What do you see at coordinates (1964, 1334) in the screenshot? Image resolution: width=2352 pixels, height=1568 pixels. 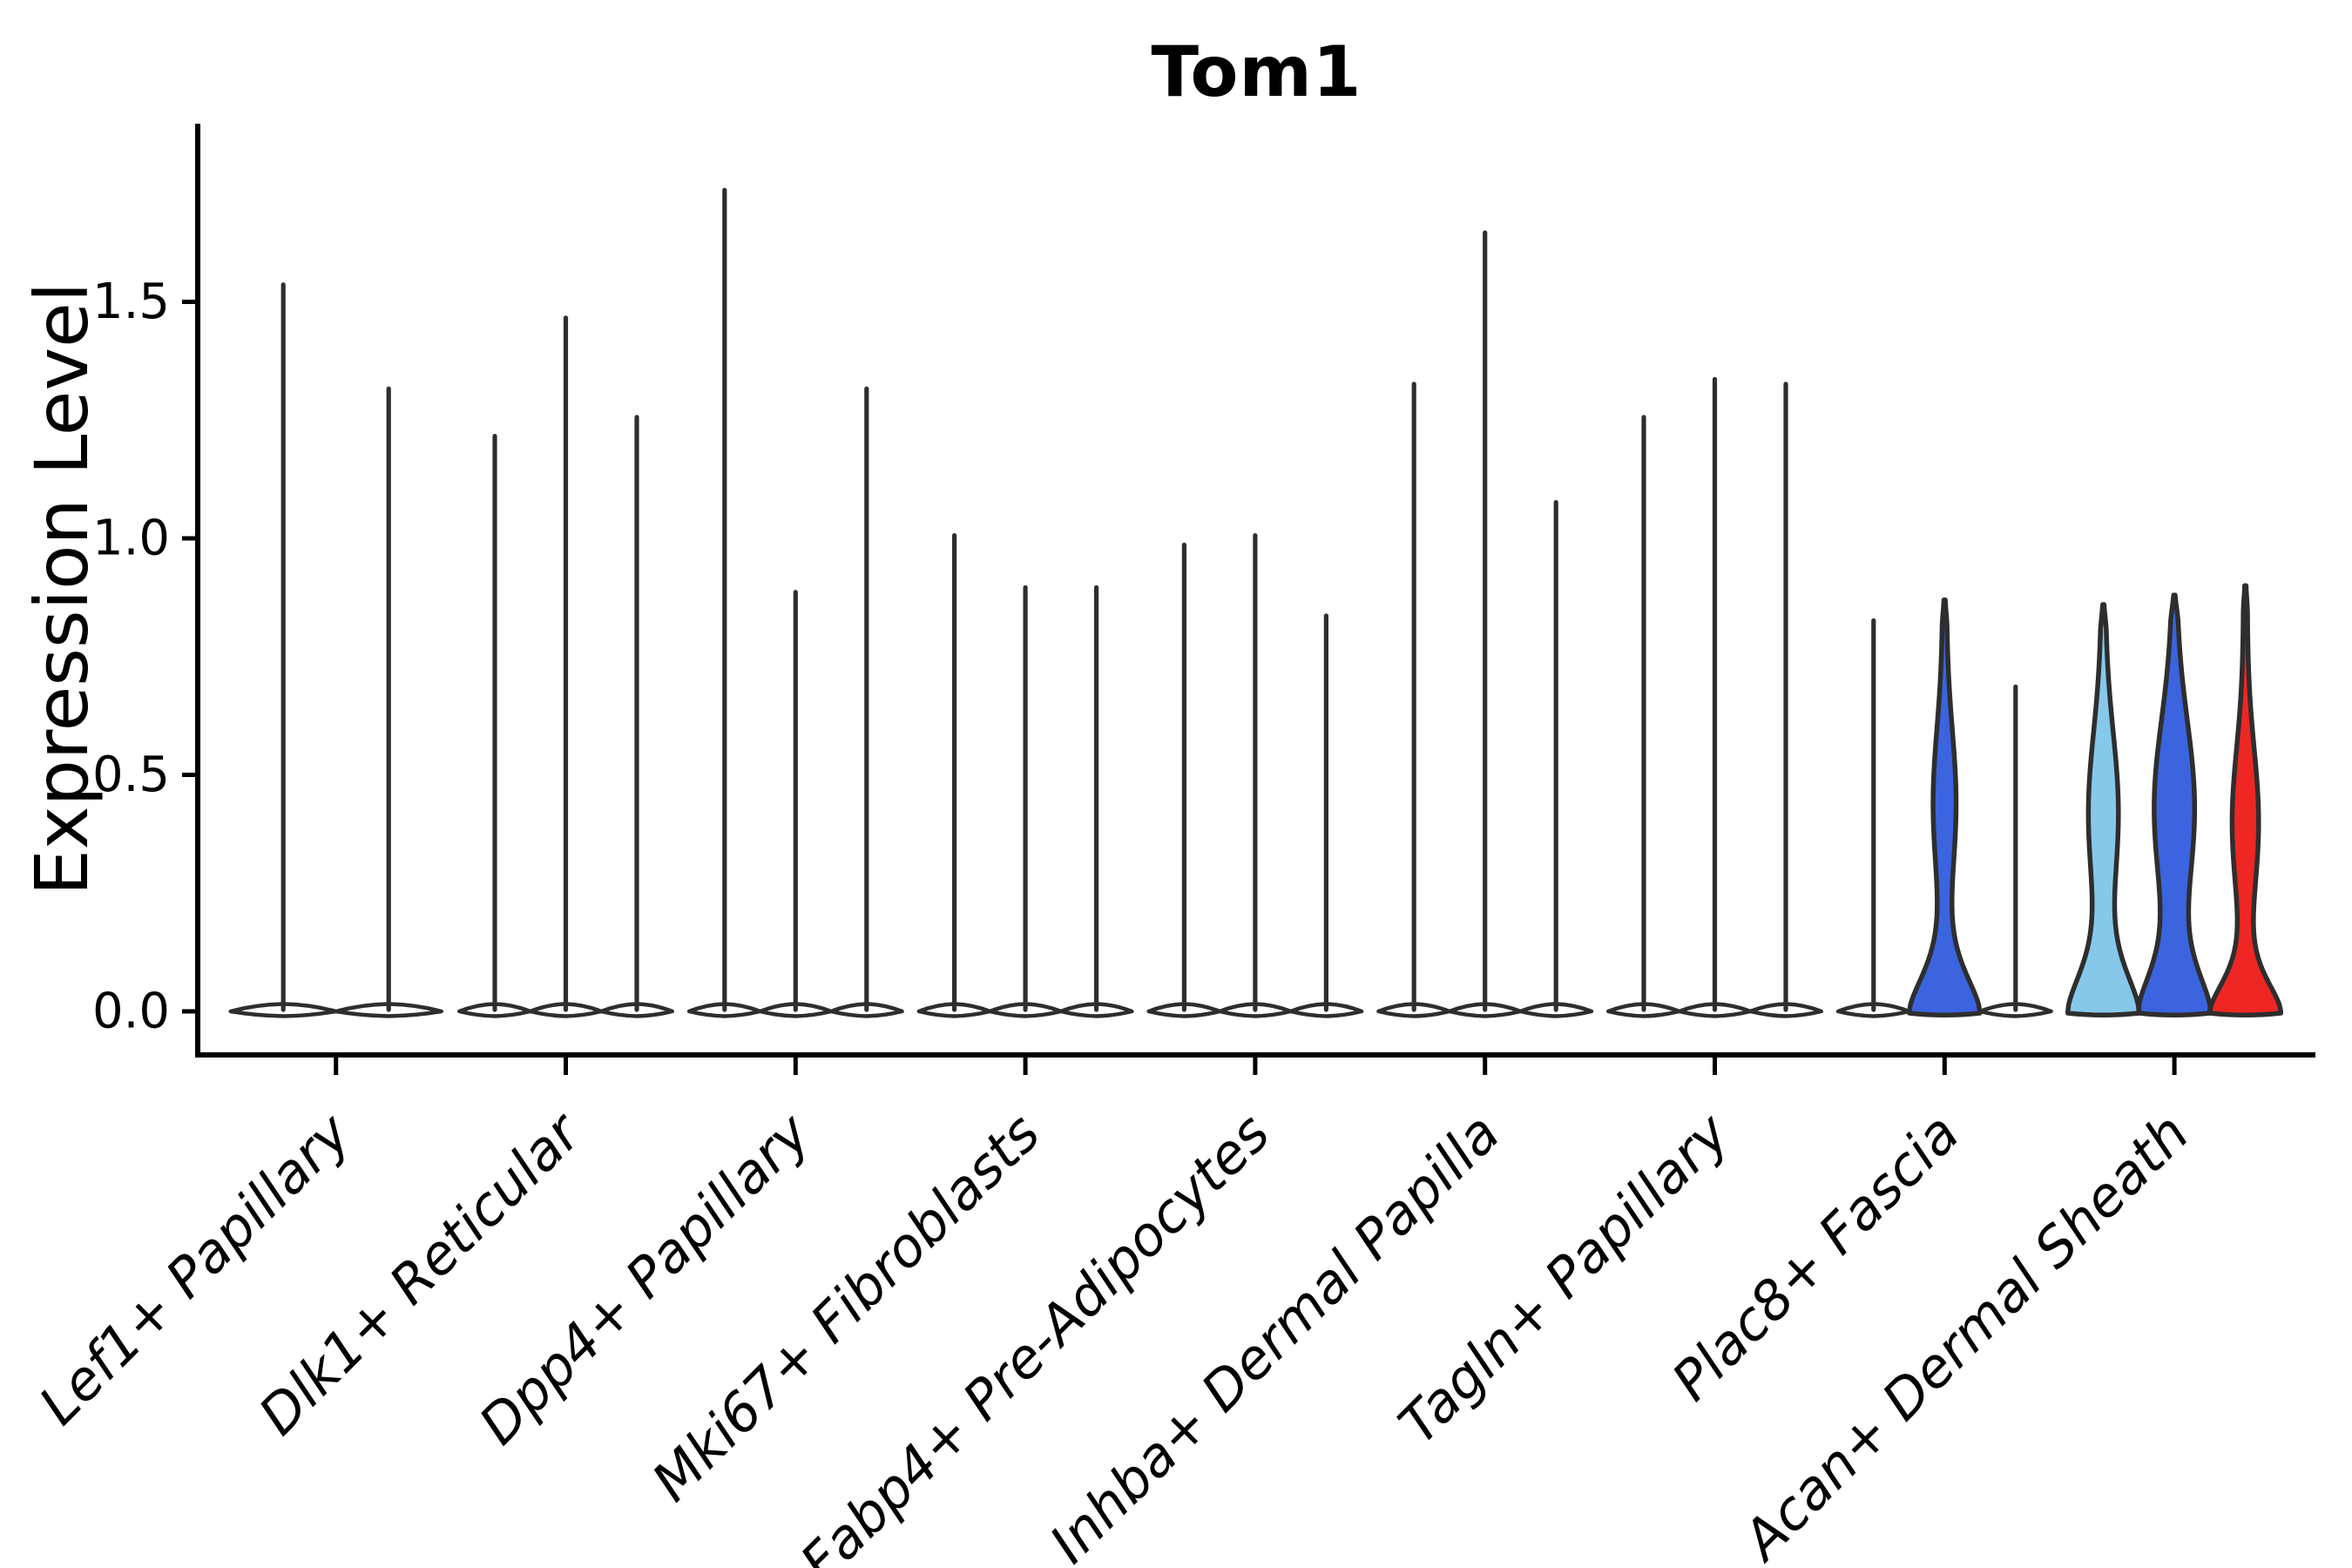 I see `x-category-label: Acan+ Dermal Sheath` at bounding box center [1964, 1334].